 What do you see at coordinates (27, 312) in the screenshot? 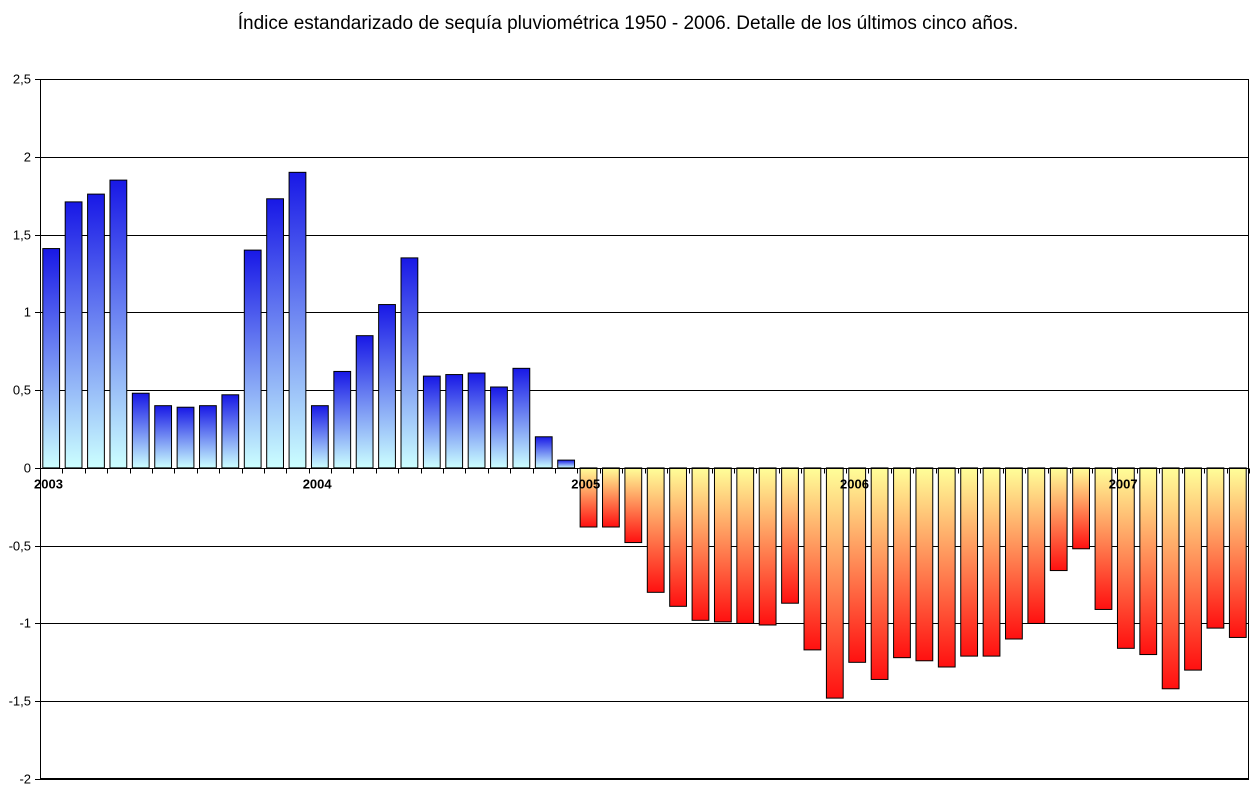
I see `y-tick-label: 1` at bounding box center [27, 312].